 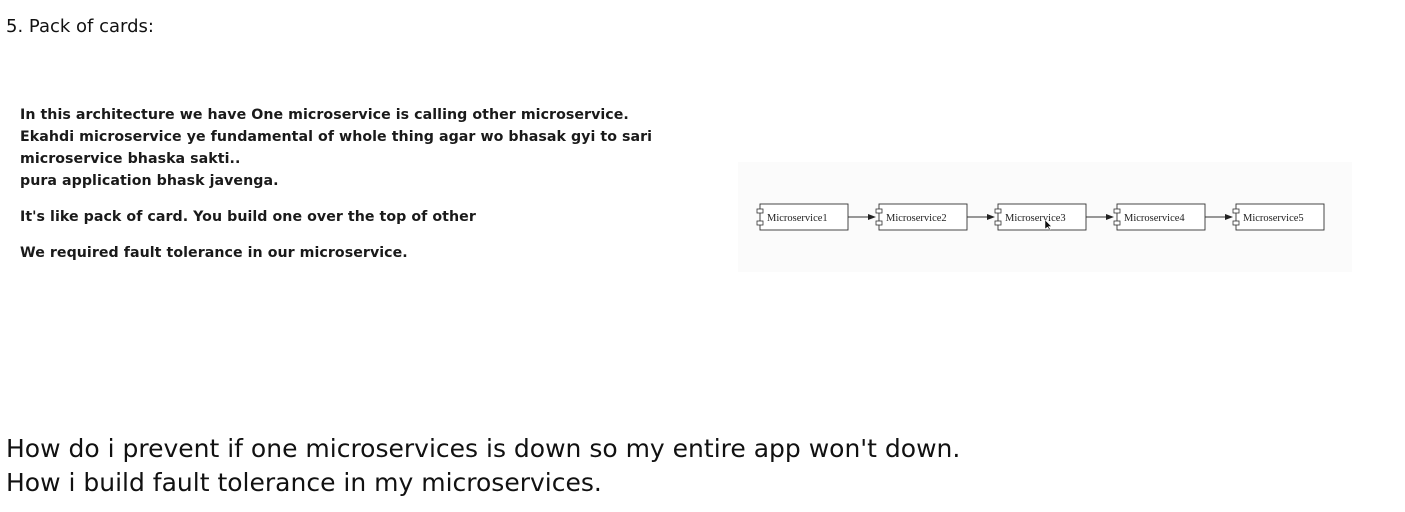 What do you see at coordinates (149, 181) in the screenshot?
I see `note-line: pura application bhask javenga.` at bounding box center [149, 181].